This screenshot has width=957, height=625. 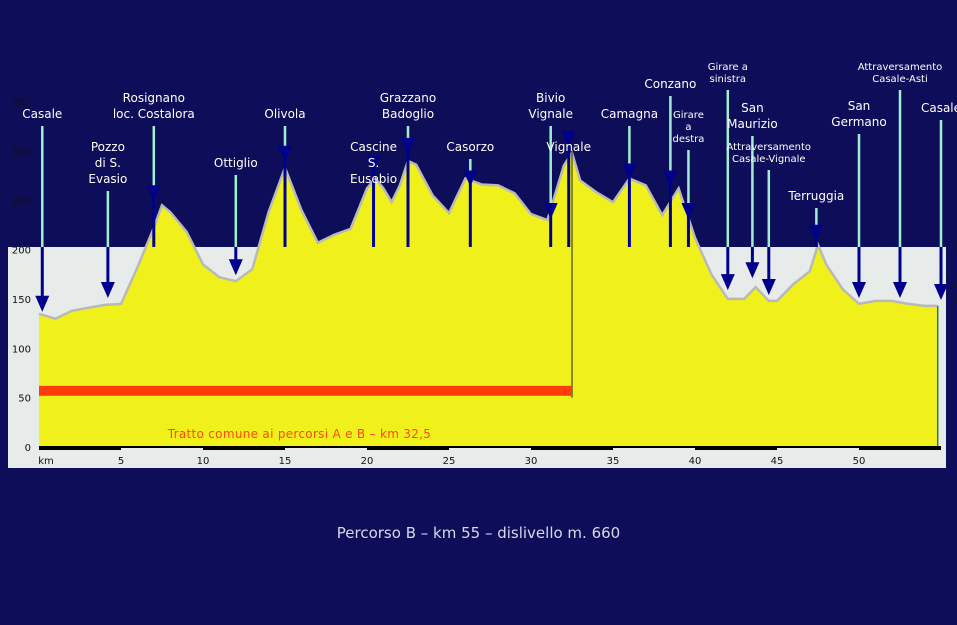 I want to click on x-tick-label: 10, so click(x=203, y=461).